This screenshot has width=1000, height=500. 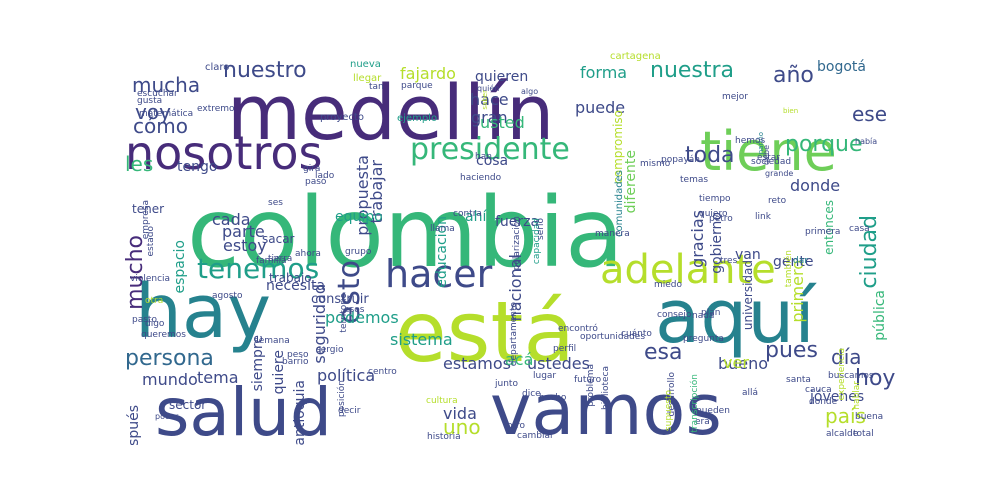 What do you see at coordinates (743, 363) in the screenshot?
I see `cloud-word: bueno` at bounding box center [743, 363].